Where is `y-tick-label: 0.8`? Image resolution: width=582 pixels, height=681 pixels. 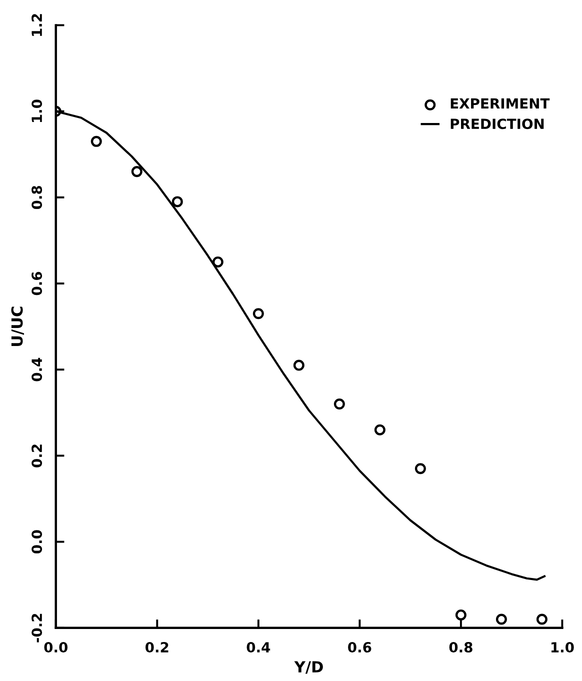 y-tick-label: 0.8 is located at coordinates (37, 198).